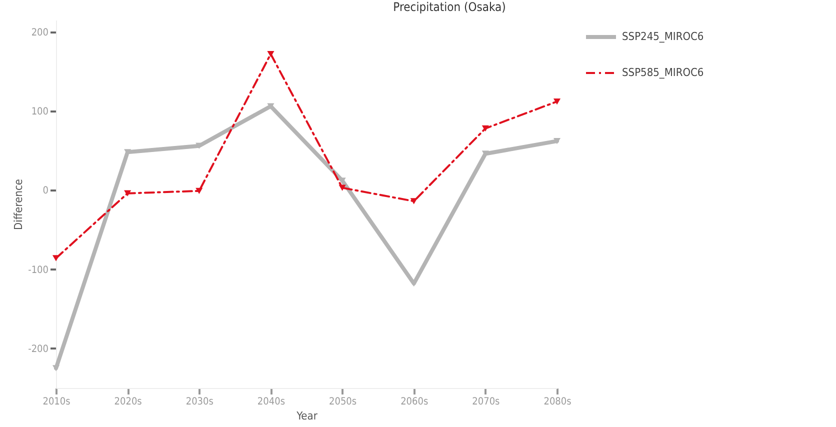 The width and height of the screenshot is (836, 427). What do you see at coordinates (486, 402) in the screenshot?
I see `x-tick-label: 2070s` at bounding box center [486, 402].